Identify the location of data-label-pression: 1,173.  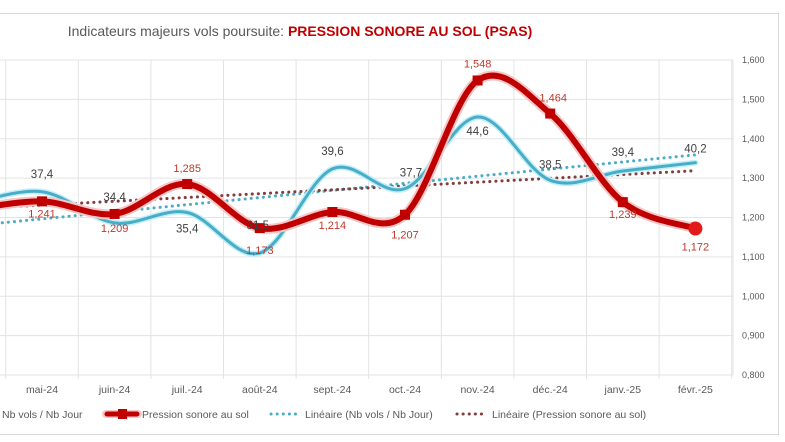
(260, 251).